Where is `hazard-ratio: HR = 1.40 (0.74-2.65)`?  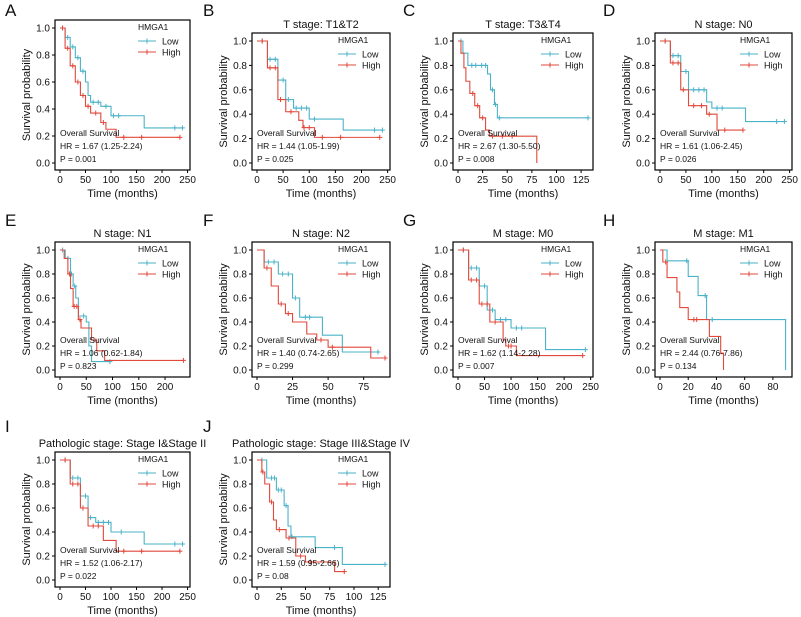 hazard-ratio: HR = 1.40 (0.74-2.65) is located at coordinates (298, 353).